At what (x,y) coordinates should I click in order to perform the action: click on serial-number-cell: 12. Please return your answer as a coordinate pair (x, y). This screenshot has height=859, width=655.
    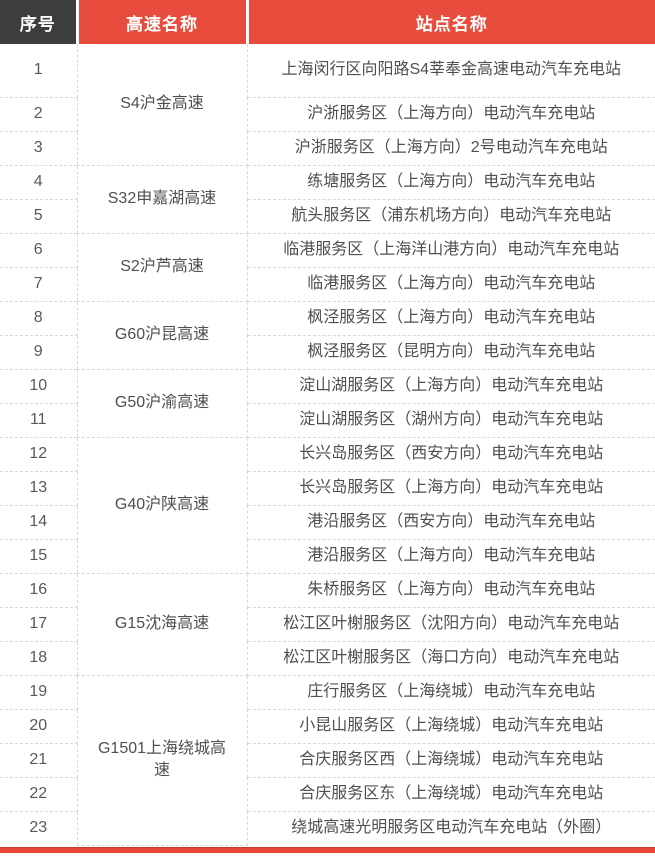
    Looking at the image, I should click on (39, 454).